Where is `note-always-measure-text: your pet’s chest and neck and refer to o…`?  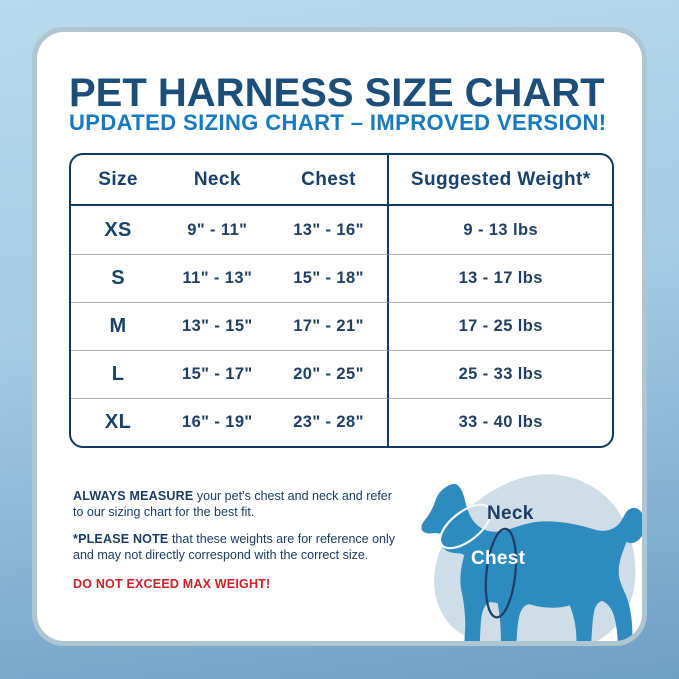 note-always-measure-text: your pet’s chest and neck and refer to o… is located at coordinates (232, 504).